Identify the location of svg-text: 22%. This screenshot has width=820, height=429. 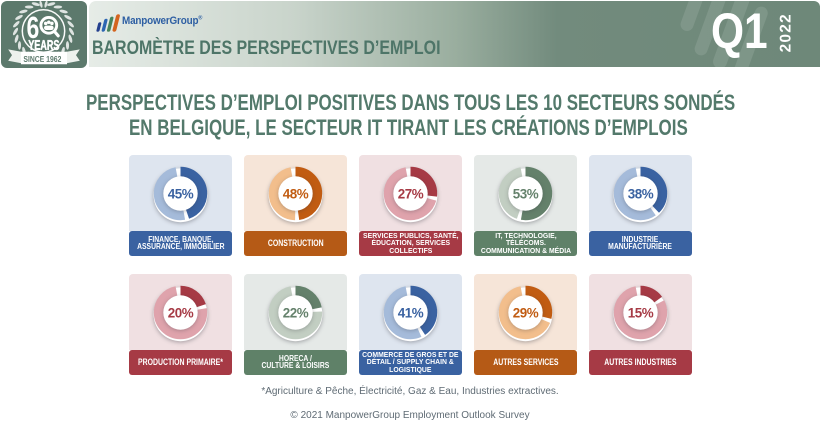
(296, 312).